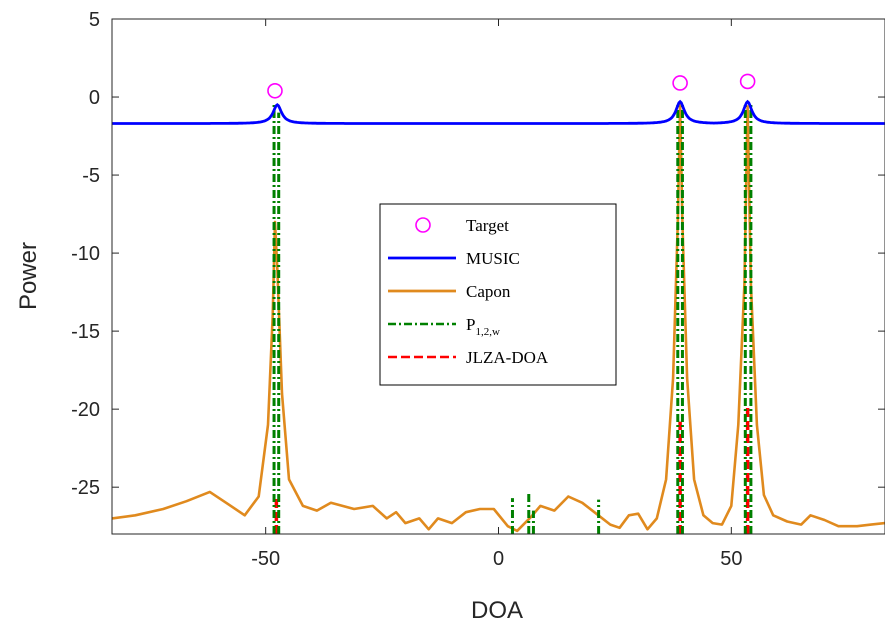 The width and height of the screenshot is (885, 630). What do you see at coordinates (487, 225) in the screenshot?
I see `legend-label: Target` at bounding box center [487, 225].